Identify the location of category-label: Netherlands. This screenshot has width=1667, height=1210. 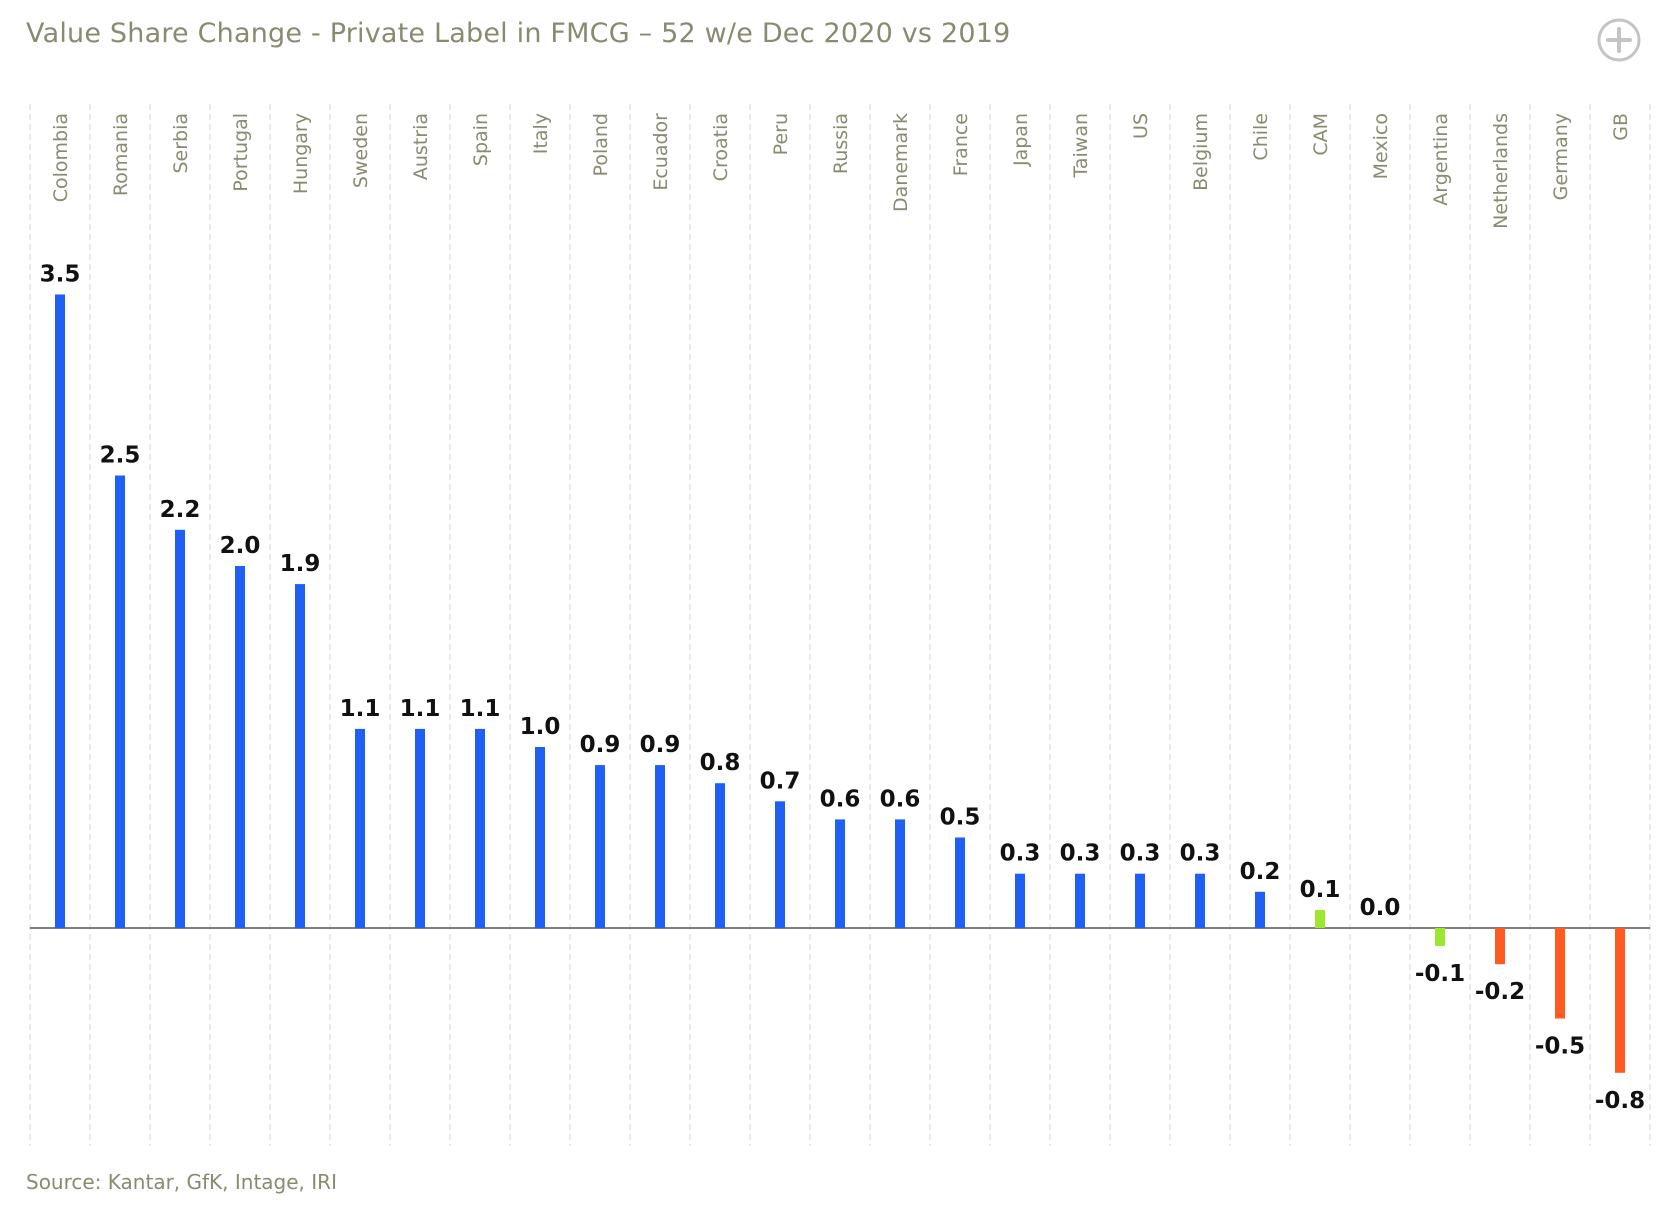
(1501, 171).